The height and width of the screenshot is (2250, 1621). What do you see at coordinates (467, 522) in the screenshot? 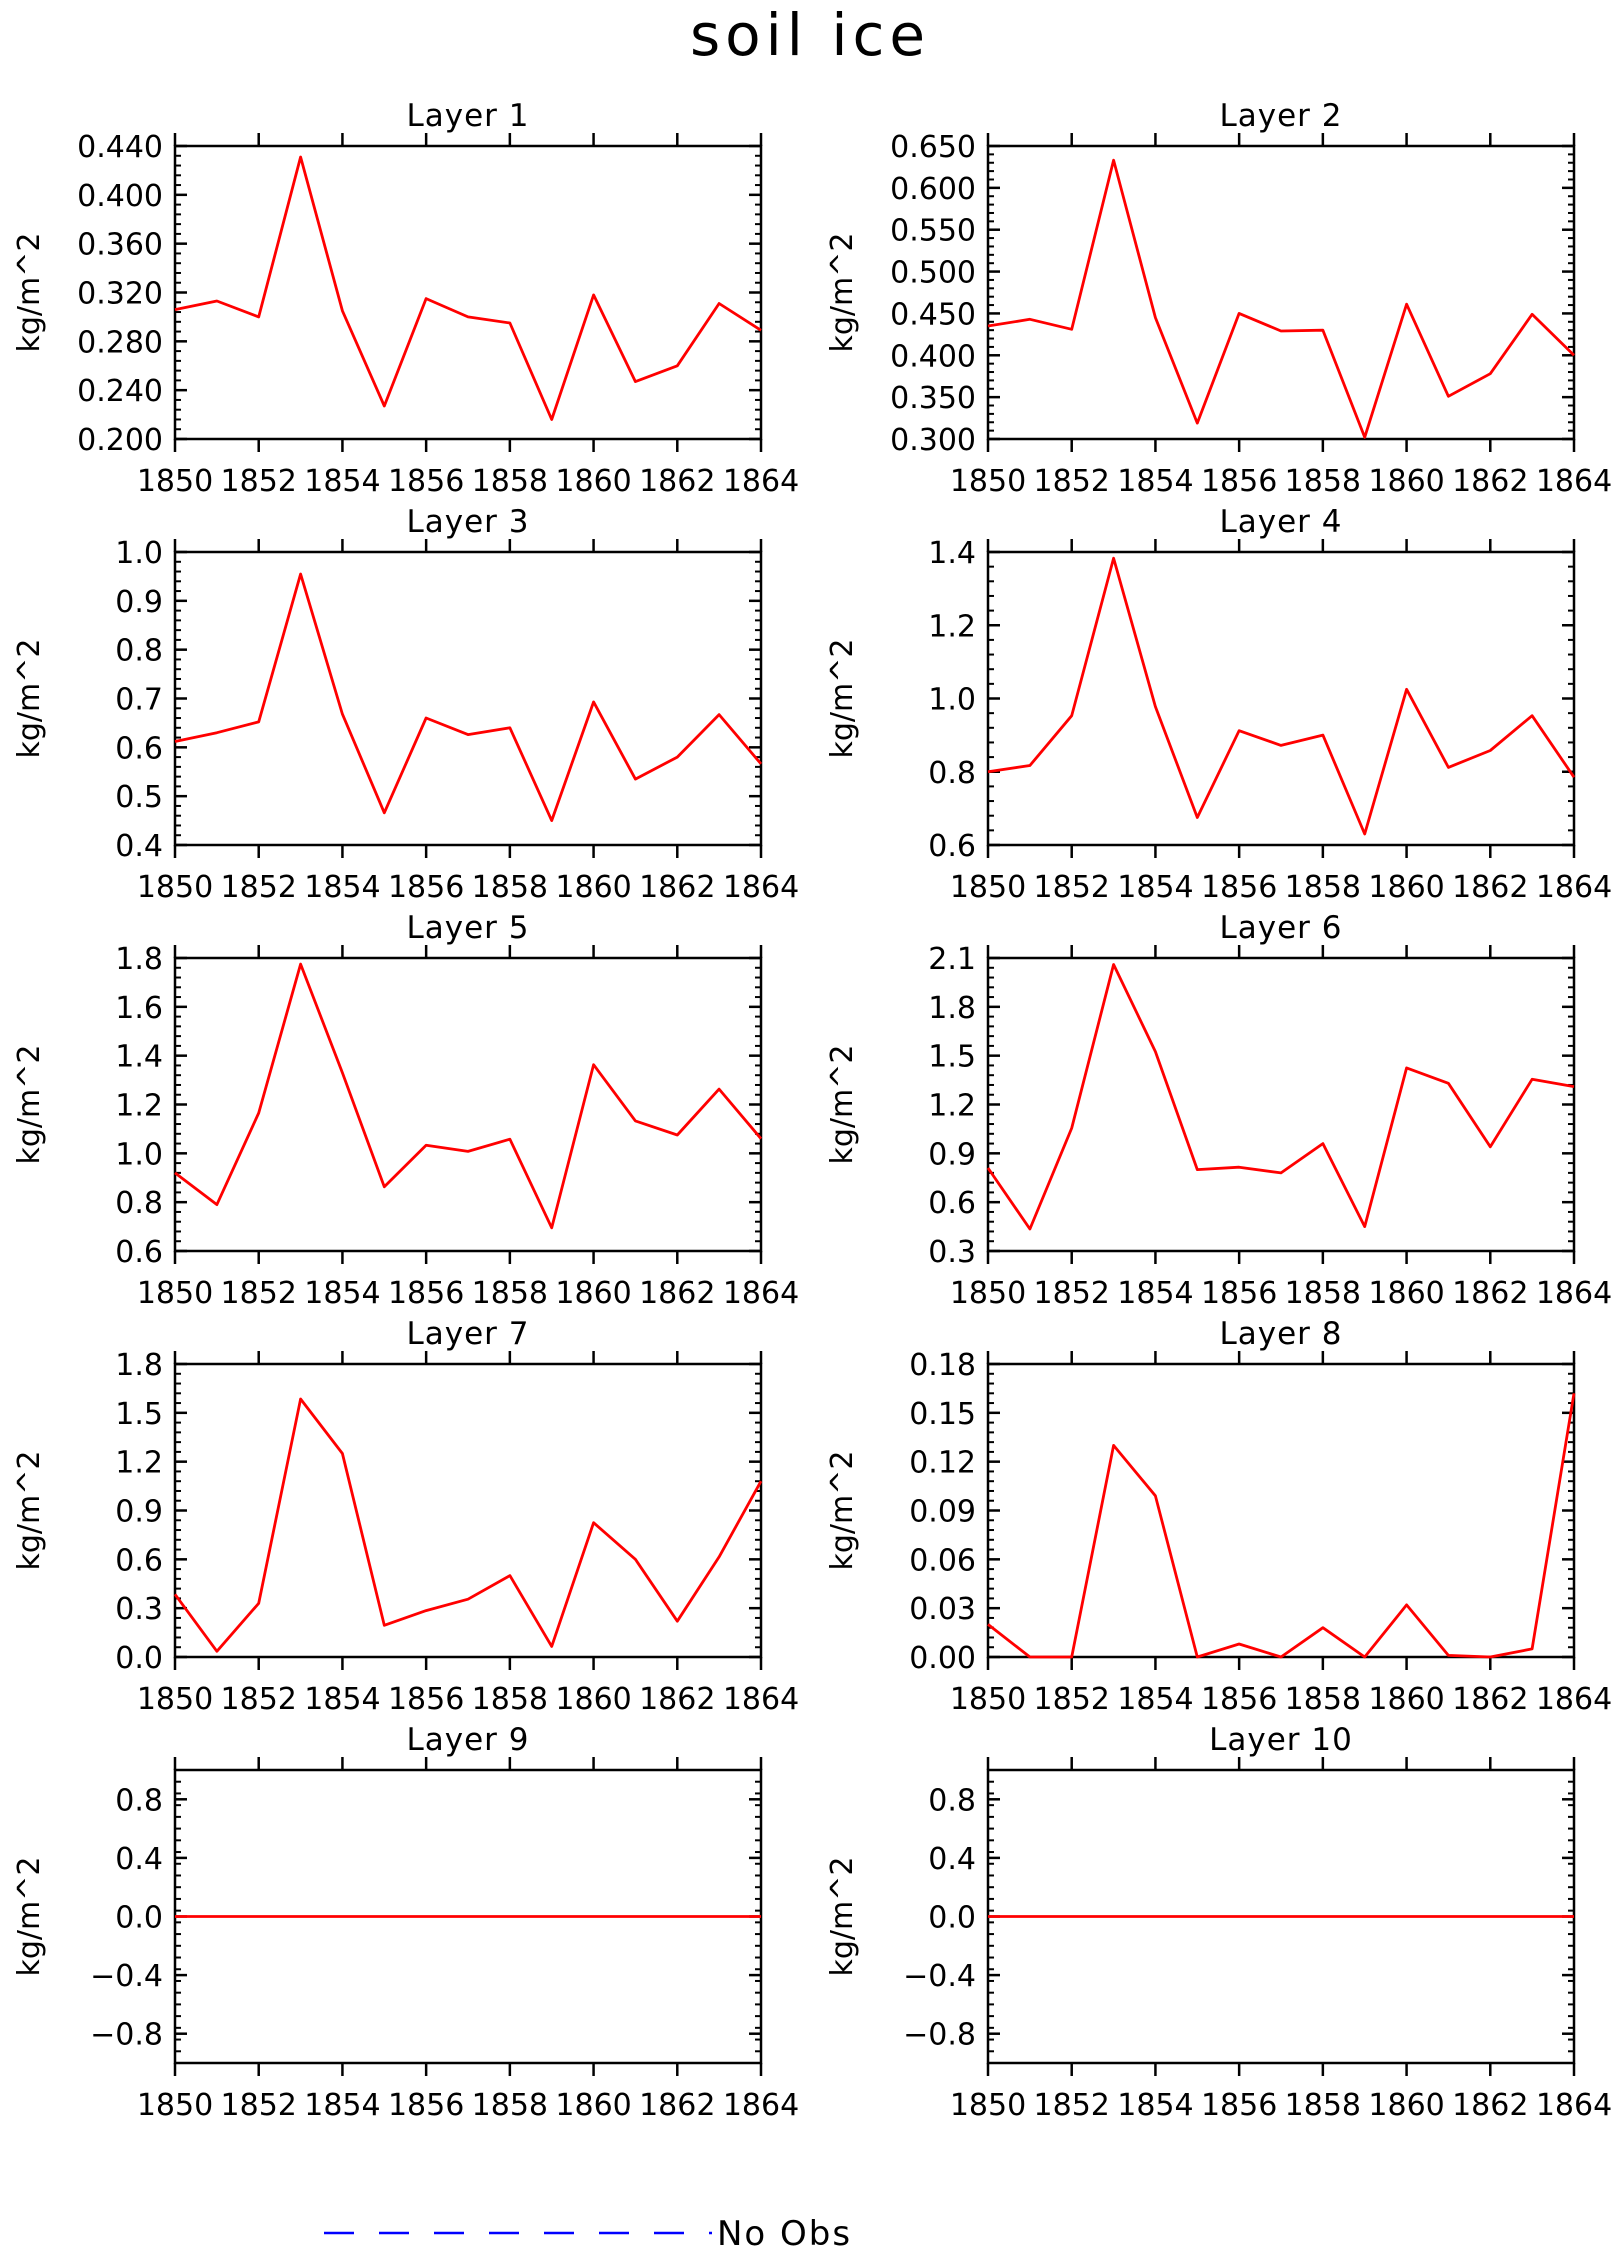
I see `panel-title: Layer 3` at bounding box center [467, 522].